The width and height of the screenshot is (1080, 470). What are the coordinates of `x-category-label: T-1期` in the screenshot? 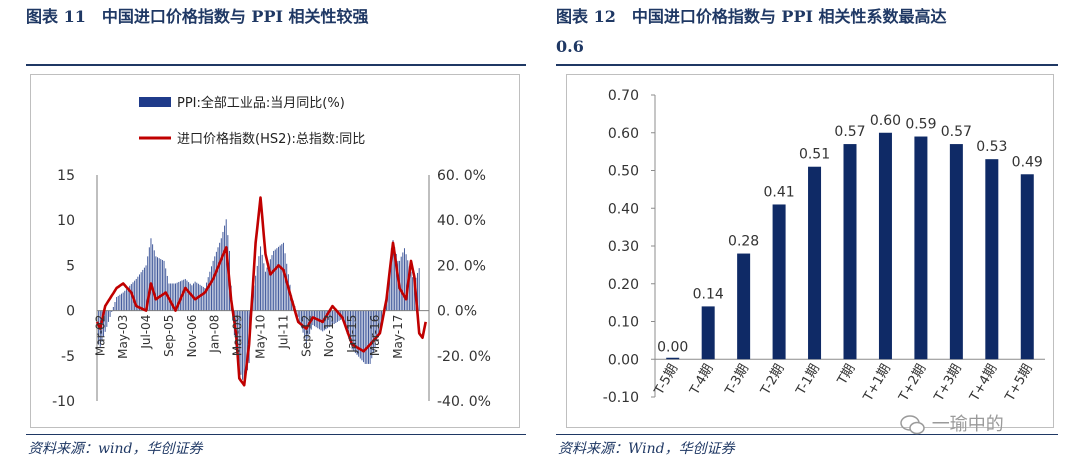 It's located at (808, 380).